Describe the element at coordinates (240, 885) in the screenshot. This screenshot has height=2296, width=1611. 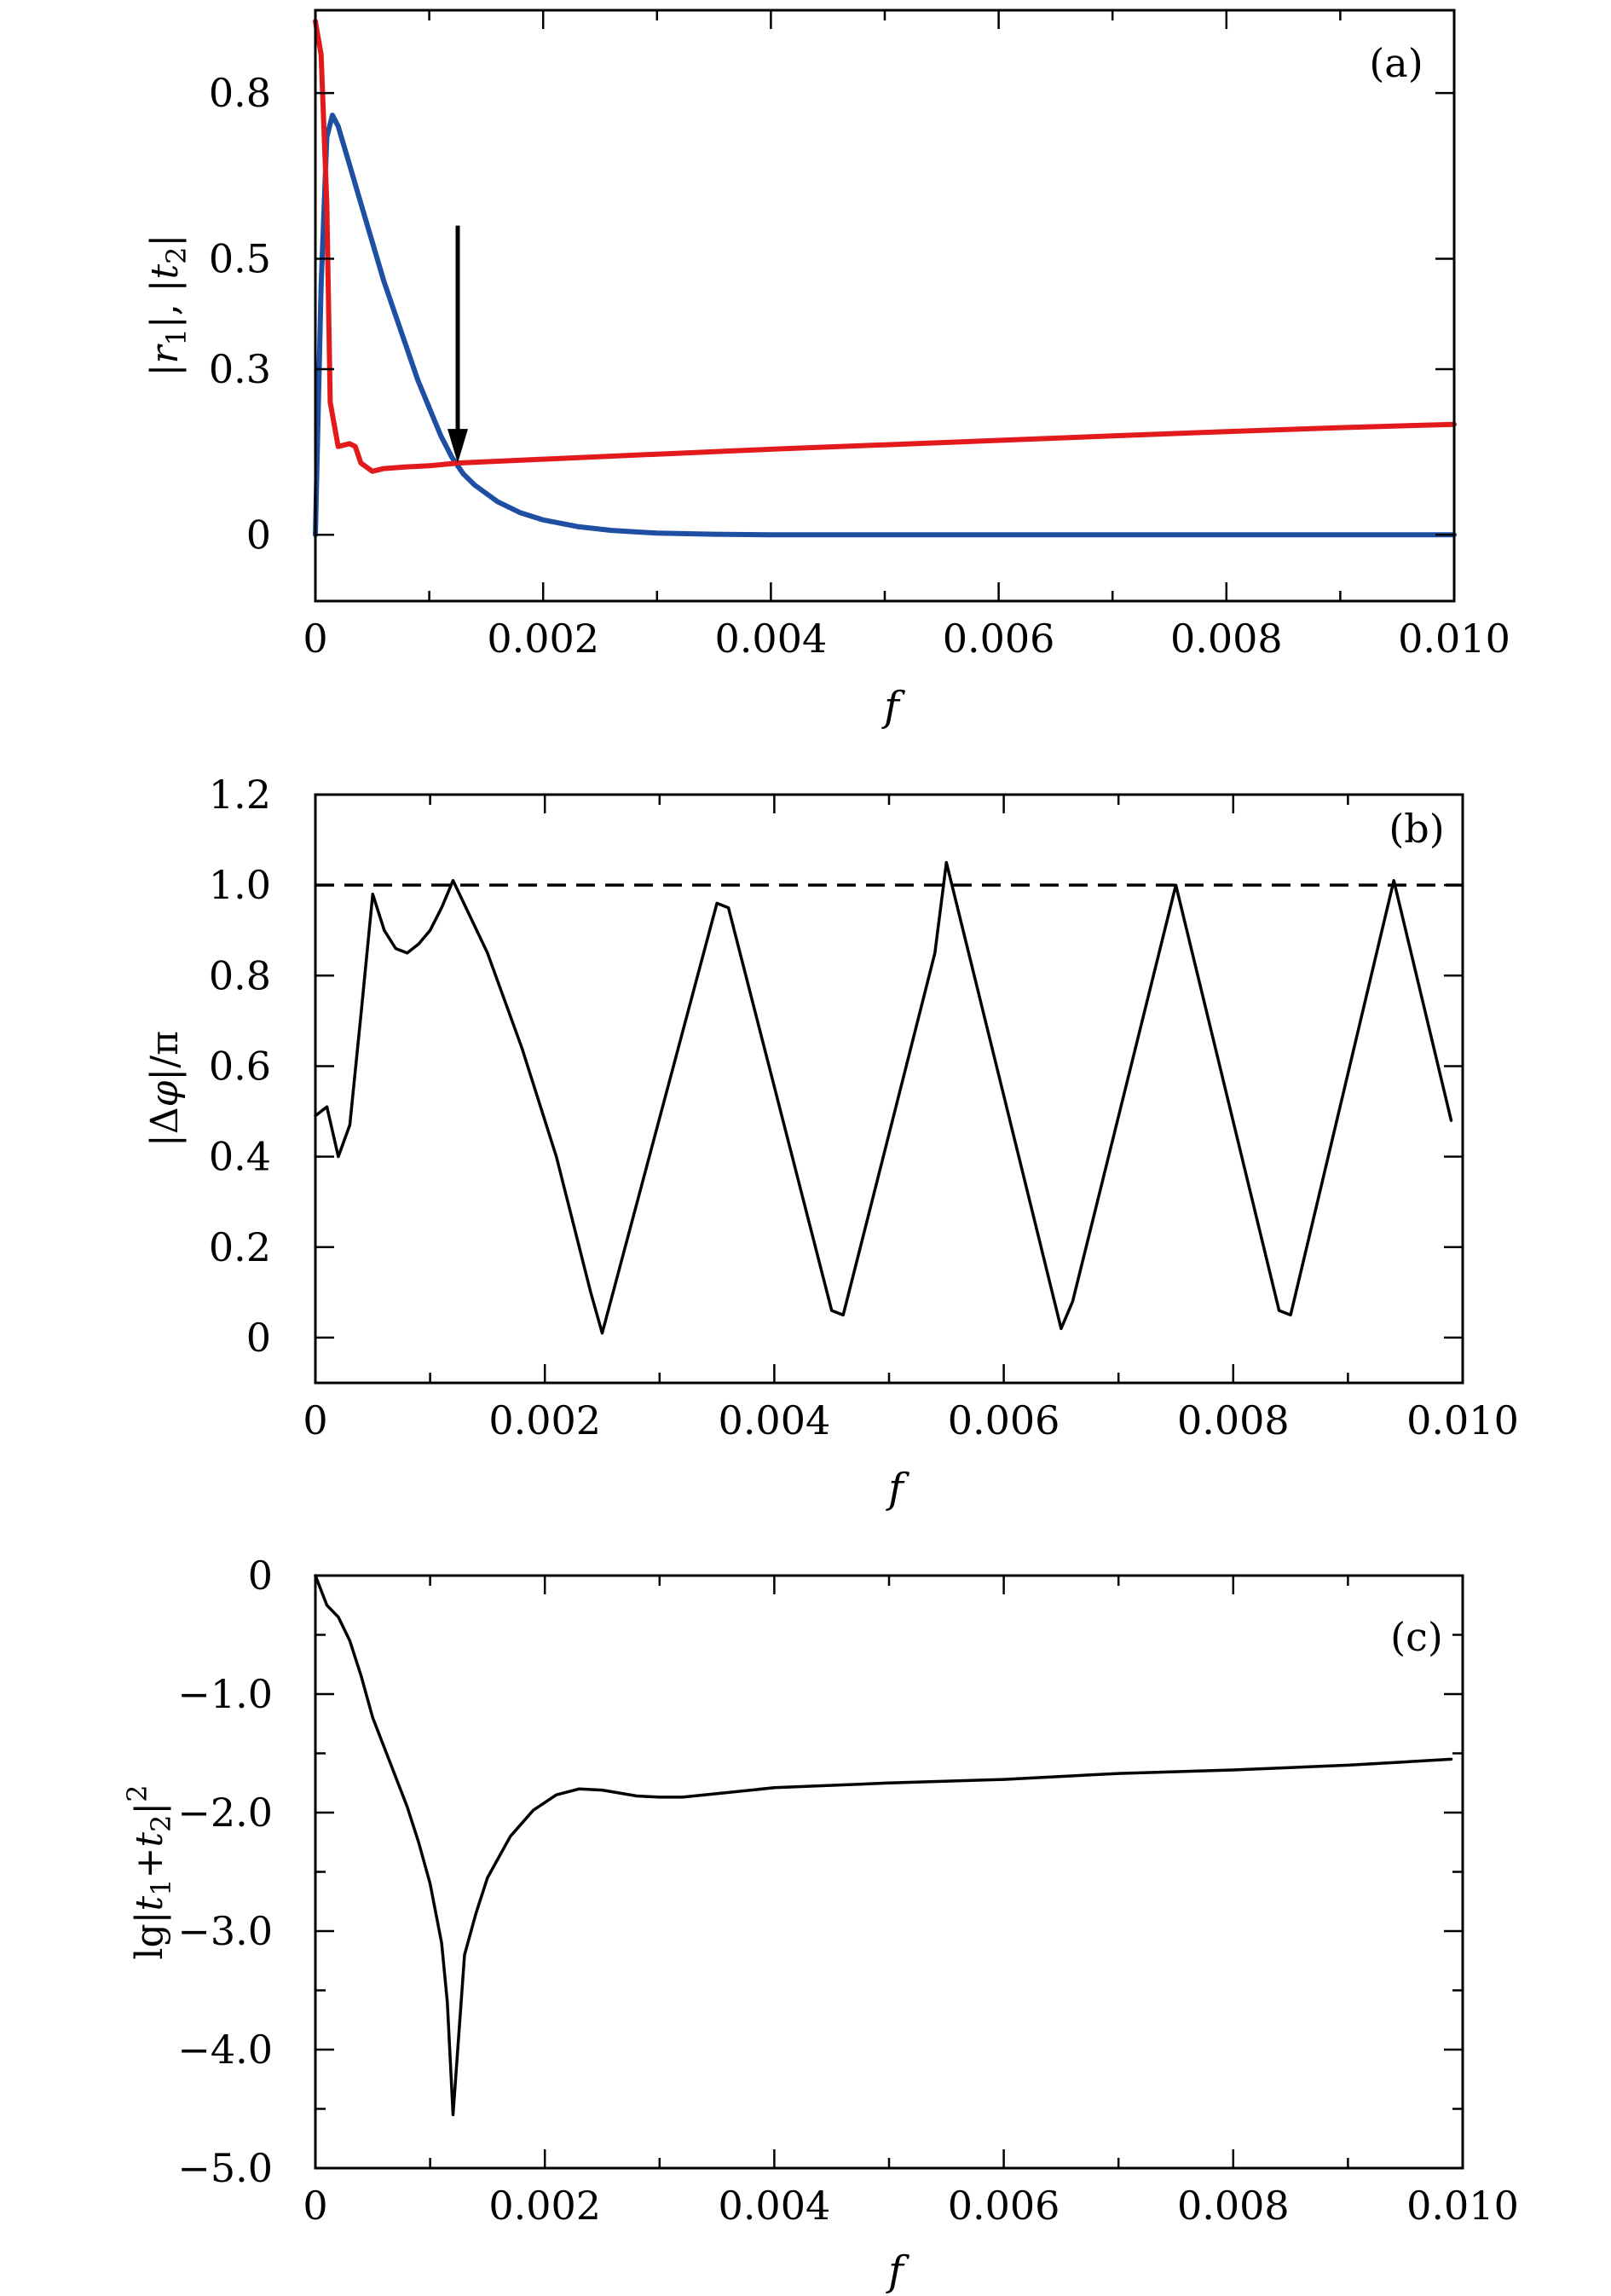
I see `y-tick-label: 1.0` at that location.